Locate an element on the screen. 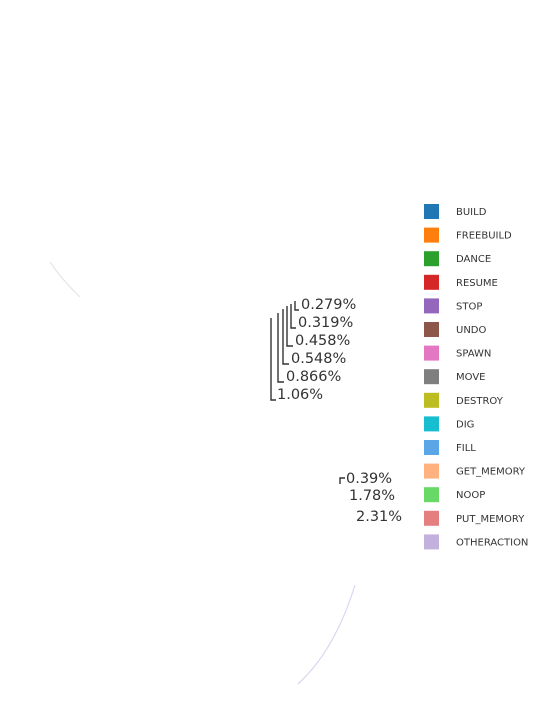  percent-label: 0.319% is located at coordinates (325, 323).